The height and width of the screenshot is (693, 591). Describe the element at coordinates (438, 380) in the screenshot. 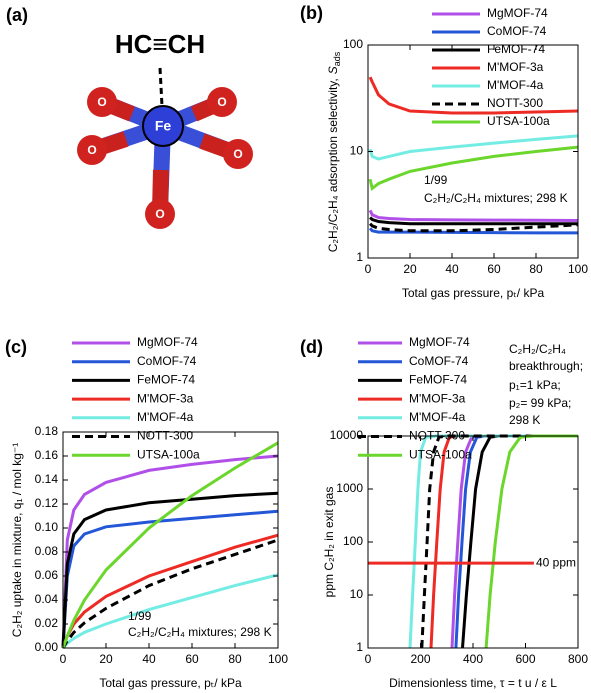

I see `legend-label: FeMOF-74` at that location.